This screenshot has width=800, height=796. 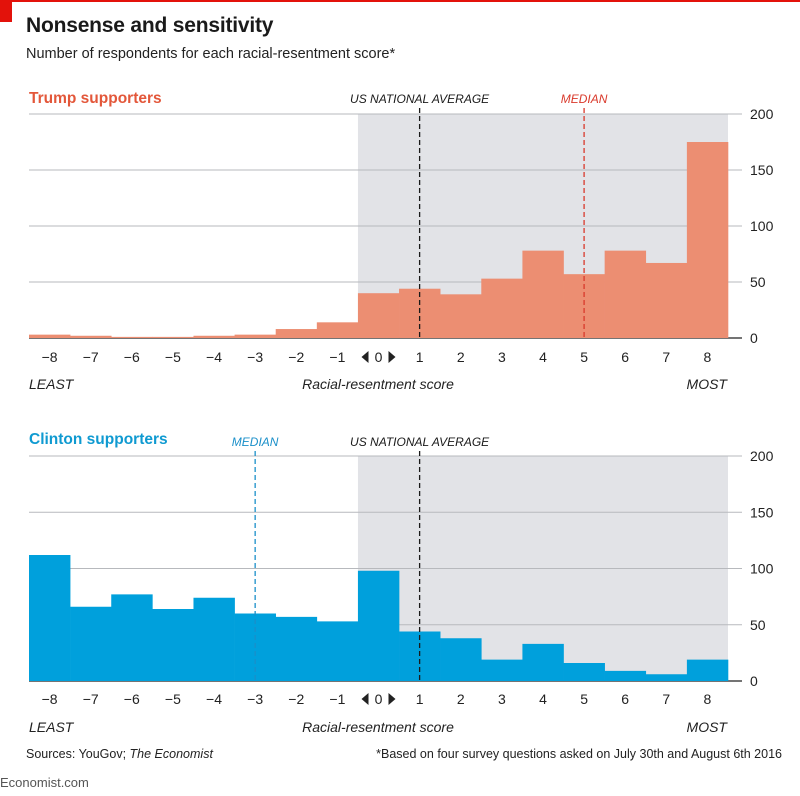 I want to click on brand-tag, so click(x=6, y=11).